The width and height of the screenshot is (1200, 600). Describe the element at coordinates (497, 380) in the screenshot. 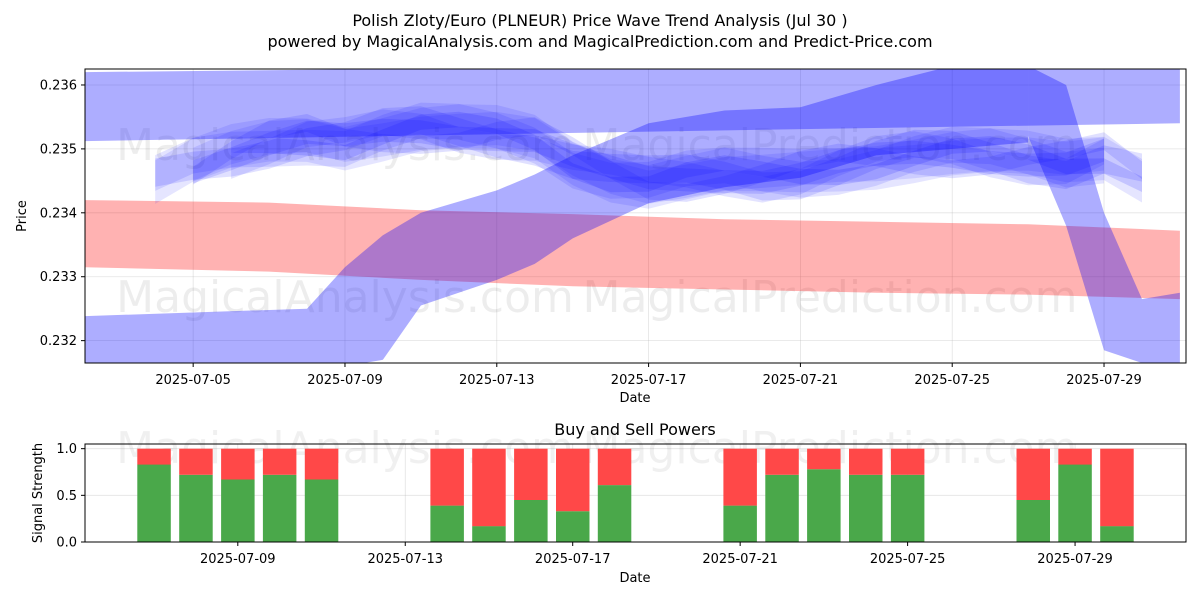

I see `price-x-tick-label: 2025-07-13` at that location.